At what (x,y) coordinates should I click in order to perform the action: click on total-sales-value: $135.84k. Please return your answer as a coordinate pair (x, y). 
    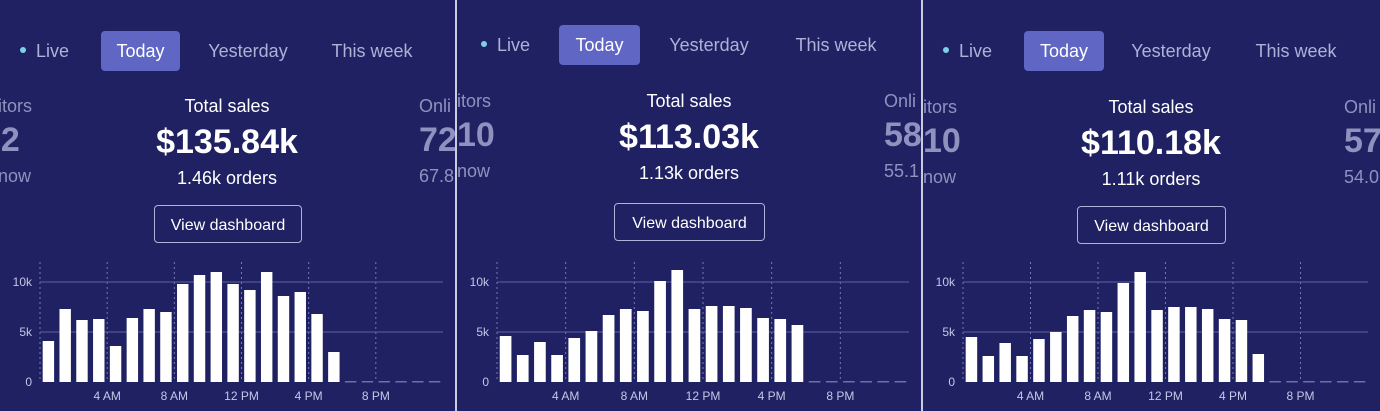
    Looking at the image, I should click on (227, 142).